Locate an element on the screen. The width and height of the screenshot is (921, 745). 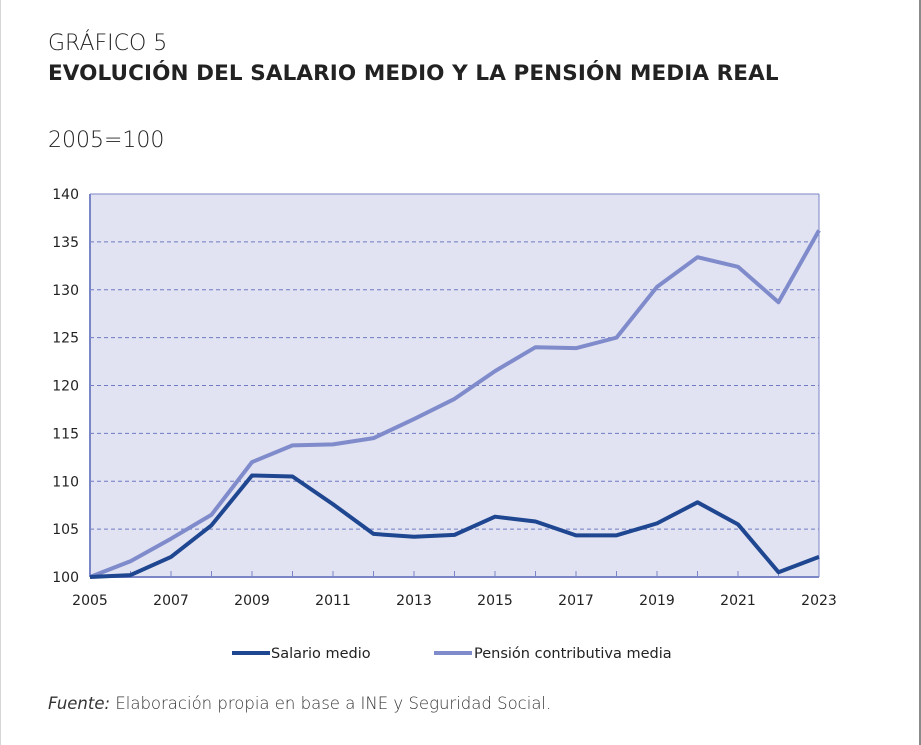
y-tick-label-115: 115 is located at coordinates (65, 434).